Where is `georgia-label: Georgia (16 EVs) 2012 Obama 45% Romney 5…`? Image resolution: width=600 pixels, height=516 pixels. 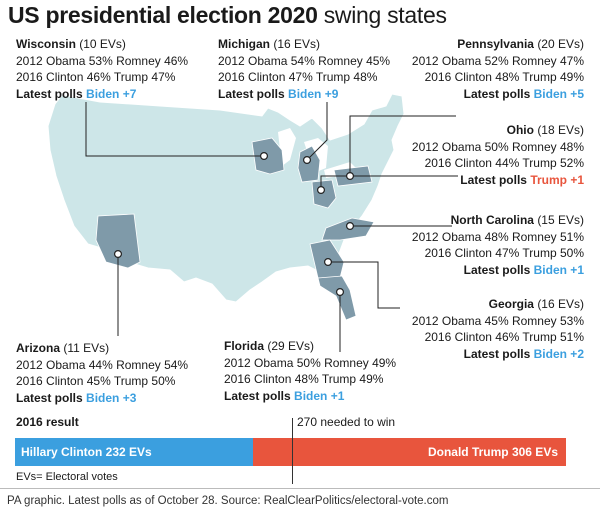 georgia-label: Georgia (16 EVs) 2012 Obama 45% Romney 5… is located at coordinates (497, 329).